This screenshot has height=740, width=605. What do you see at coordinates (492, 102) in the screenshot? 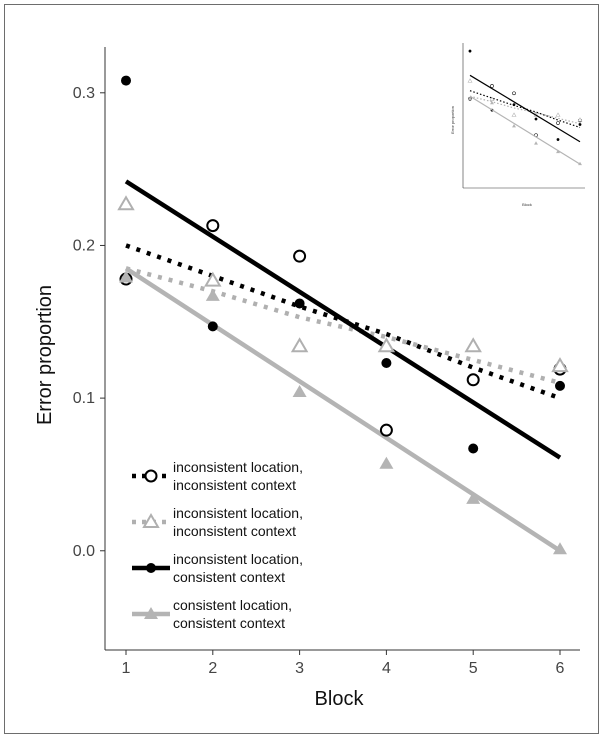
I see `inset-point-s4-b2` at bounding box center [492, 102].